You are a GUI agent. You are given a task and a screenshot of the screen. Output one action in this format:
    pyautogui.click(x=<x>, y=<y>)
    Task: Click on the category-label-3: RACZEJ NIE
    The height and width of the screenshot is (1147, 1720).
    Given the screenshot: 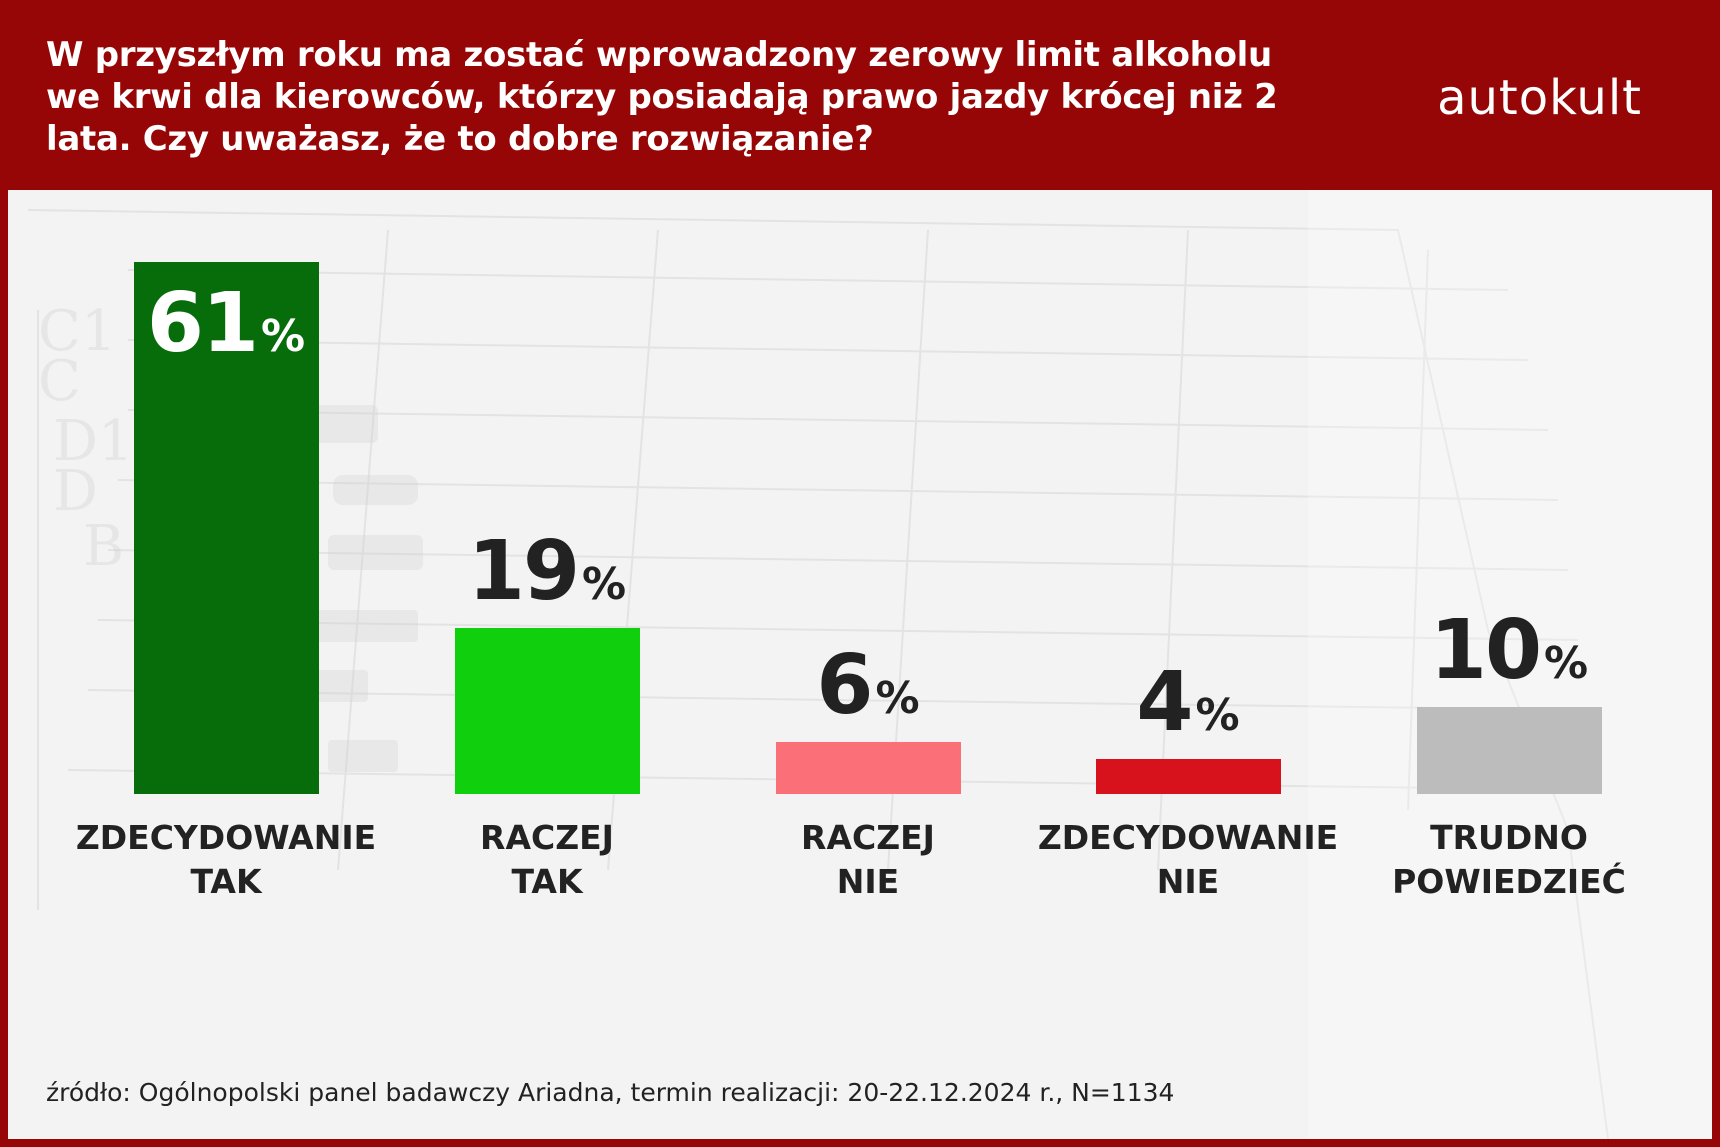 What is the action you would take?
    pyautogui.click(x=868, y=860)
    